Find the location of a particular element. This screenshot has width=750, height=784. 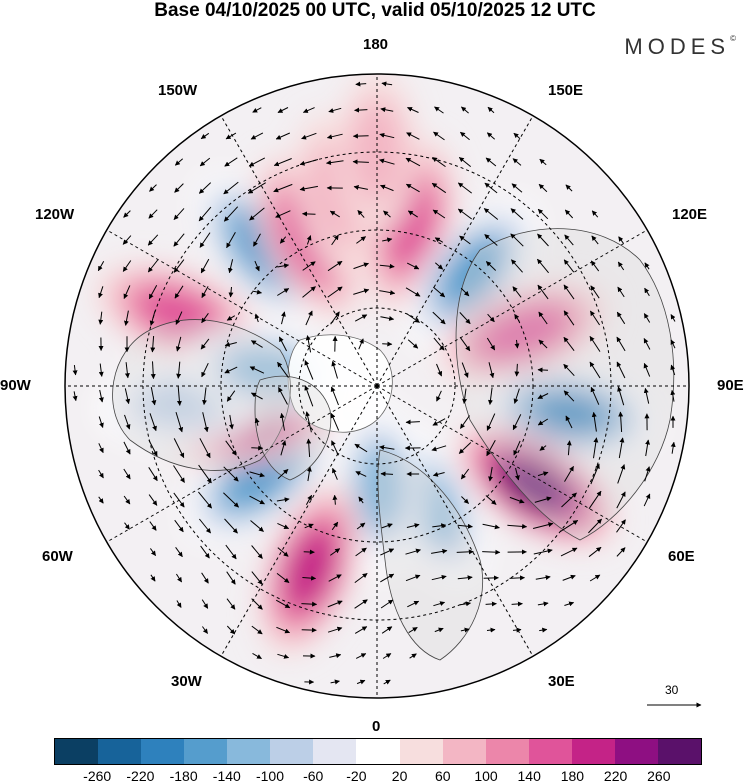

colorbar-tick-label: 100 is located at coordinates (485, 776).